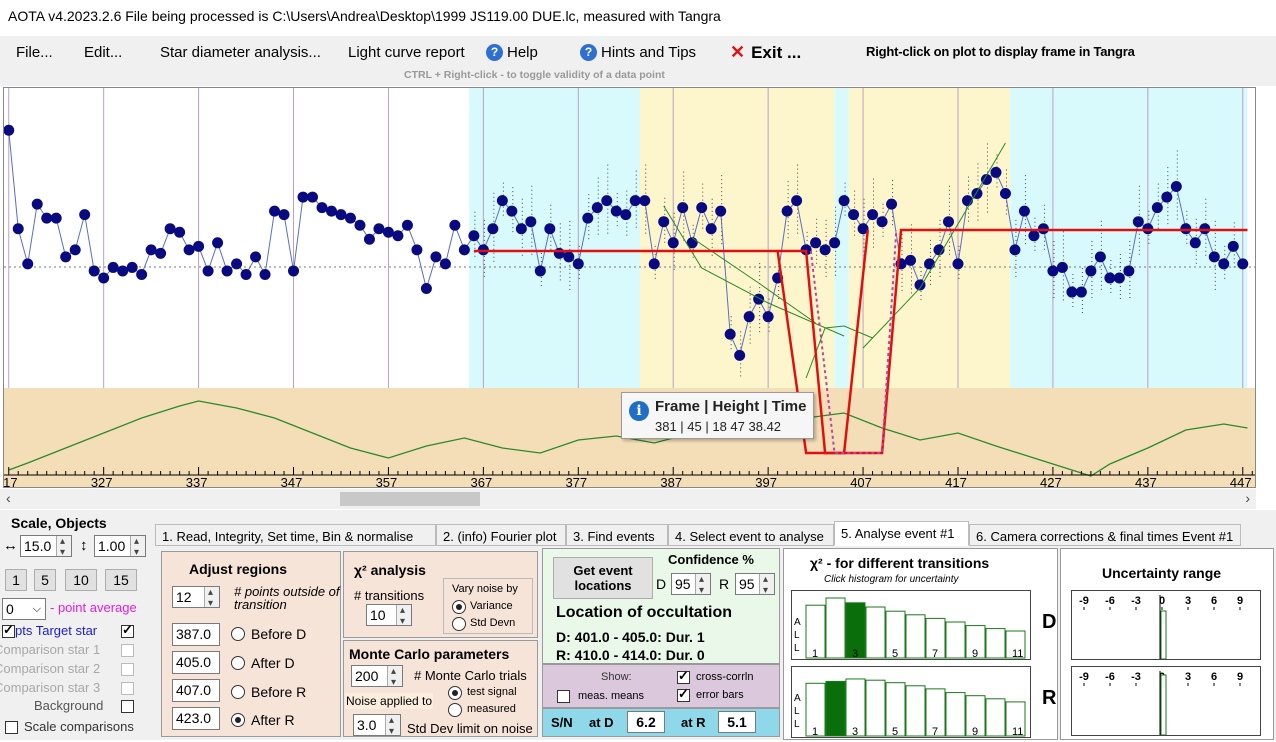  What do you see at coordinates (617, 535) in the screenshot?
I see `tab-find-events: 3. Find events` at bounding box center [617, 535].